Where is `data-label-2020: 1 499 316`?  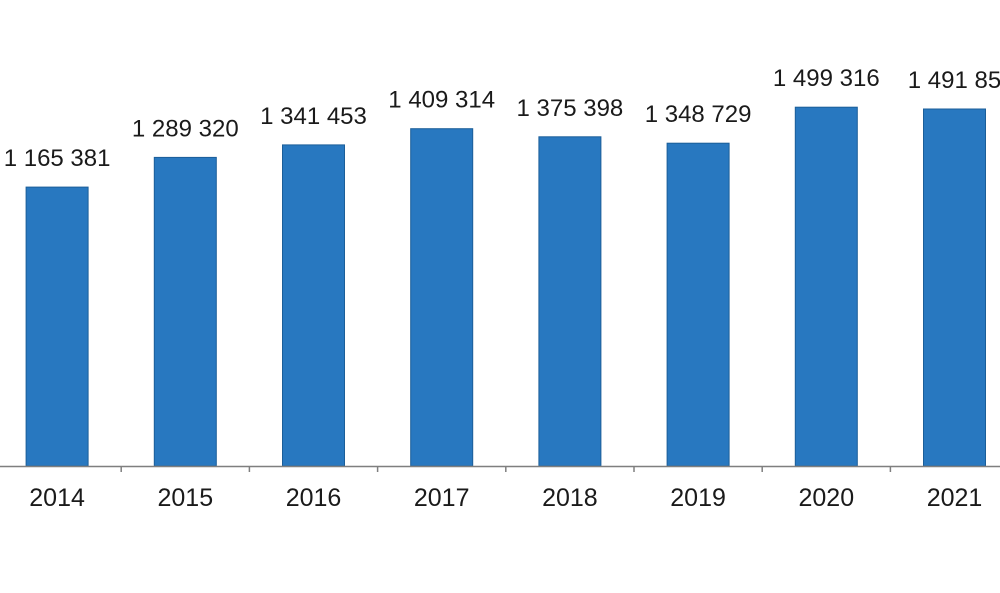
data-label-2020: 1 499 316 is located at coordinates (826, 78).